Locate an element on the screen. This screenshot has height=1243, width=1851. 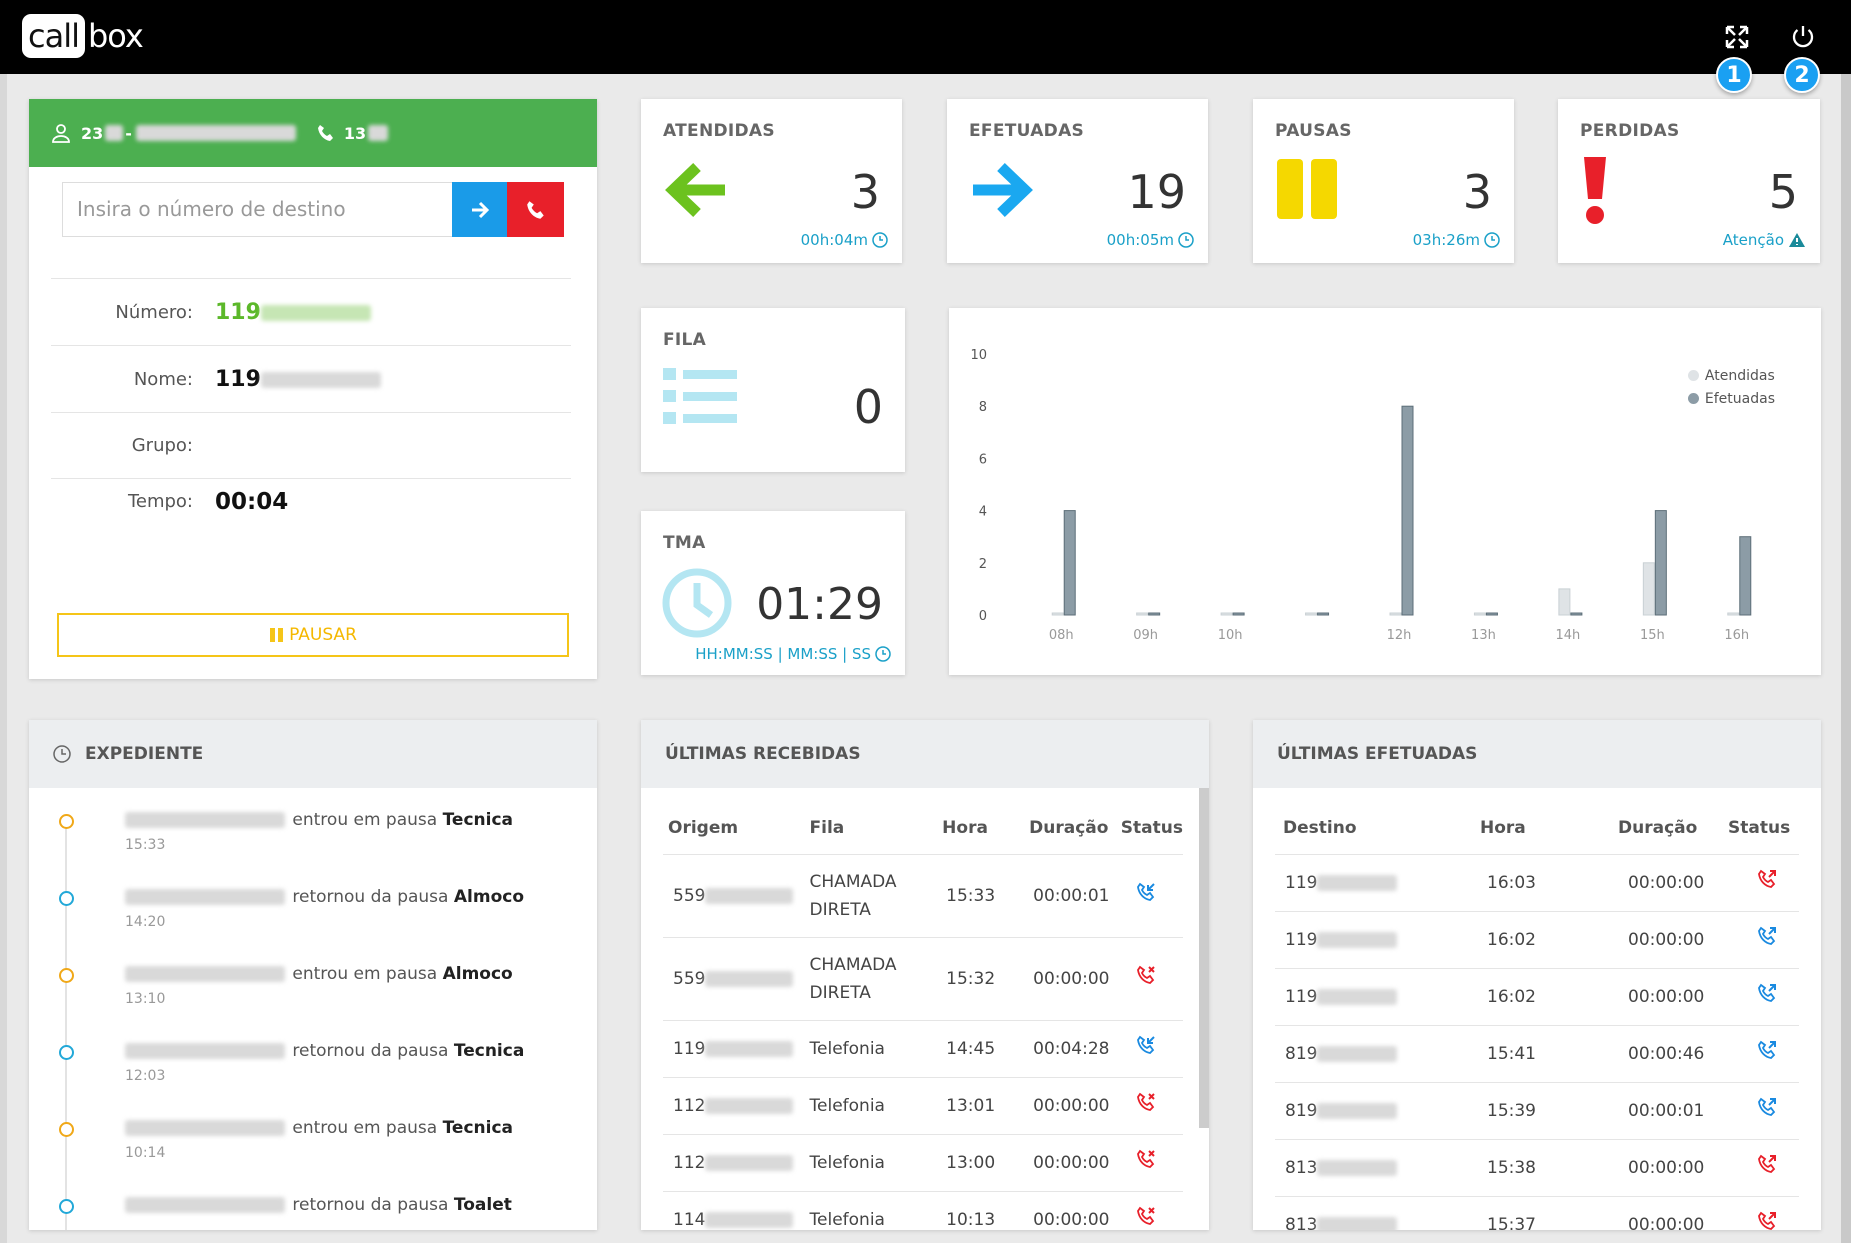
y-tick-label: 8 is located at coordinates (983, 407).